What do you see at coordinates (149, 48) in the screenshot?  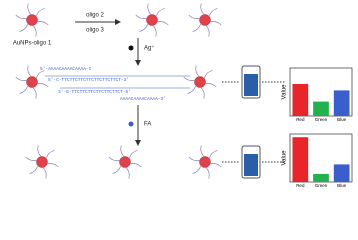 I see `label: Ag⁺` at bounding box center [149, 48].